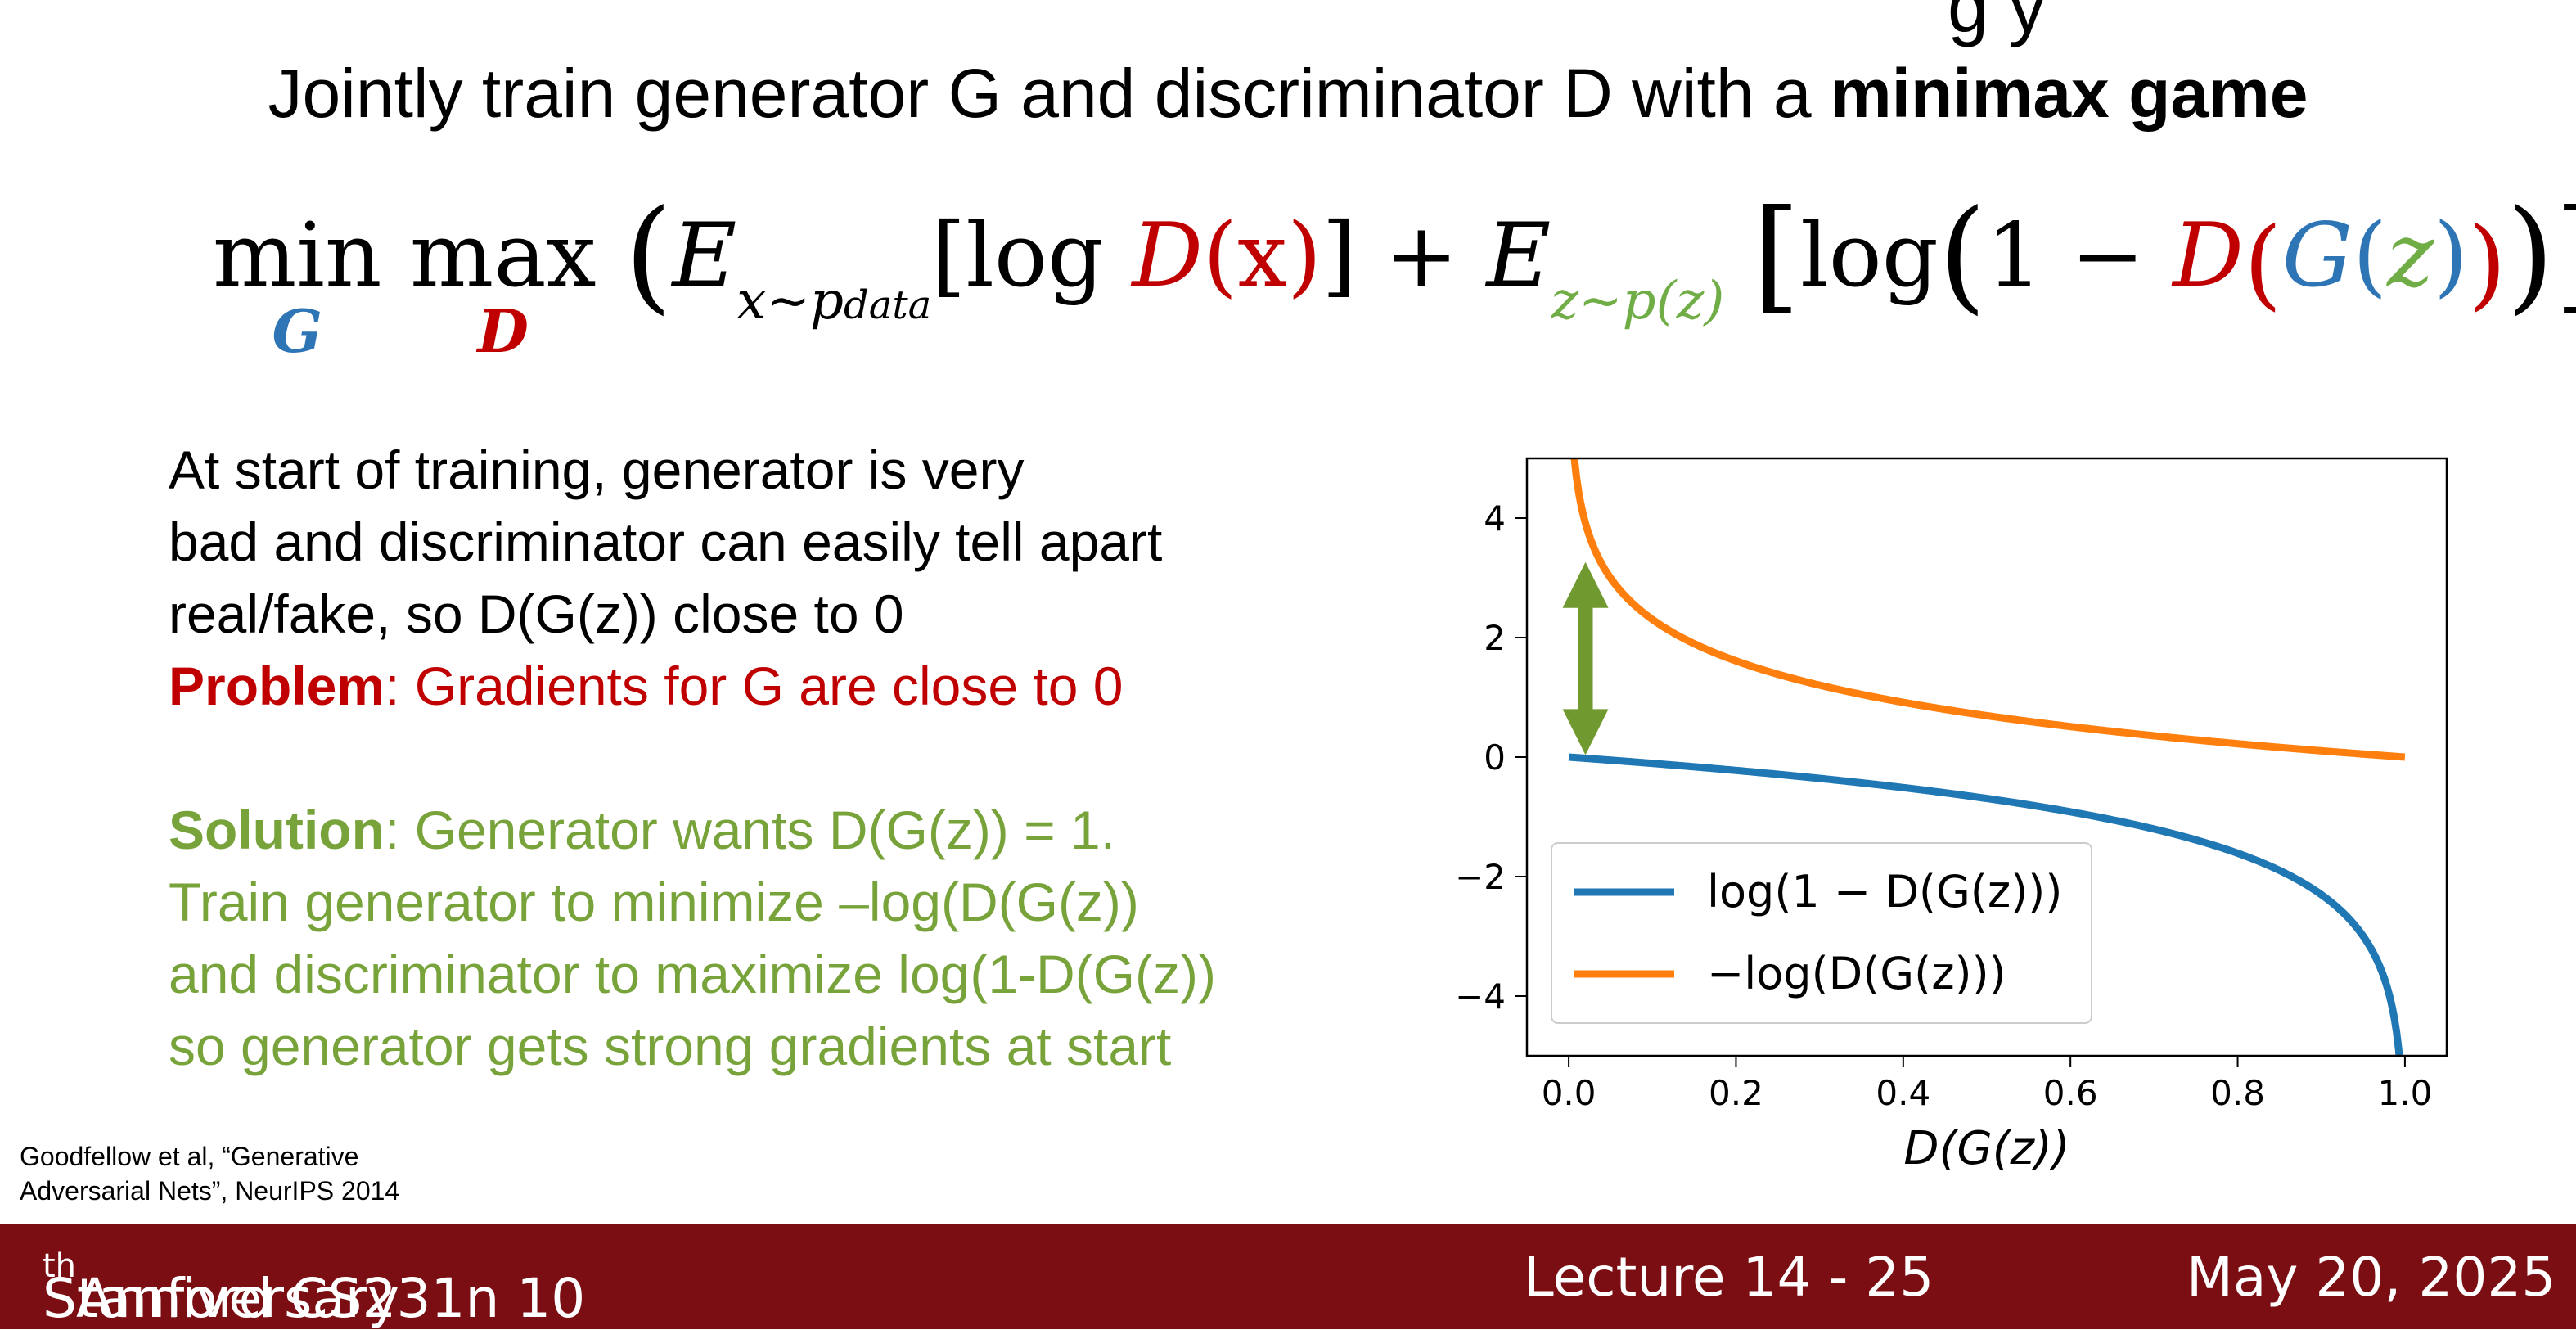  Describe the element at coordinates (1869, 256) in the screenshot. I see `log-2: log` at that location.